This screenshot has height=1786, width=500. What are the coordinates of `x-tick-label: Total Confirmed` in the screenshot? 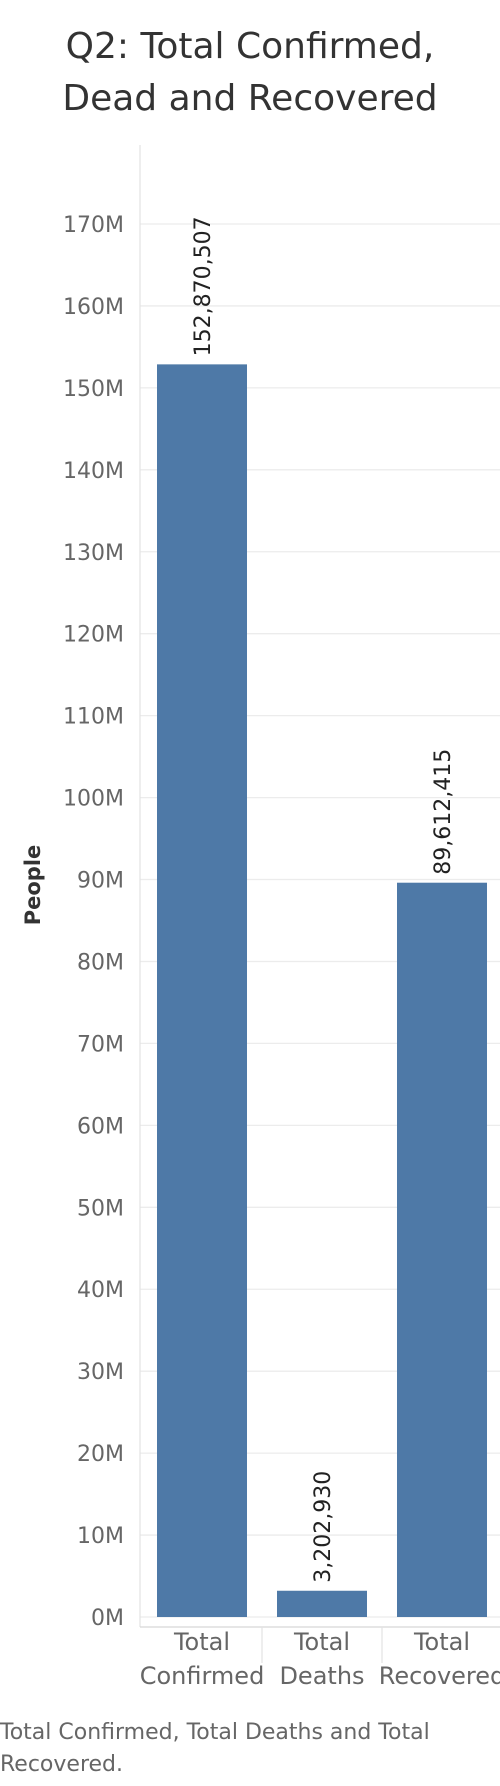 It's located at (202, 1659).